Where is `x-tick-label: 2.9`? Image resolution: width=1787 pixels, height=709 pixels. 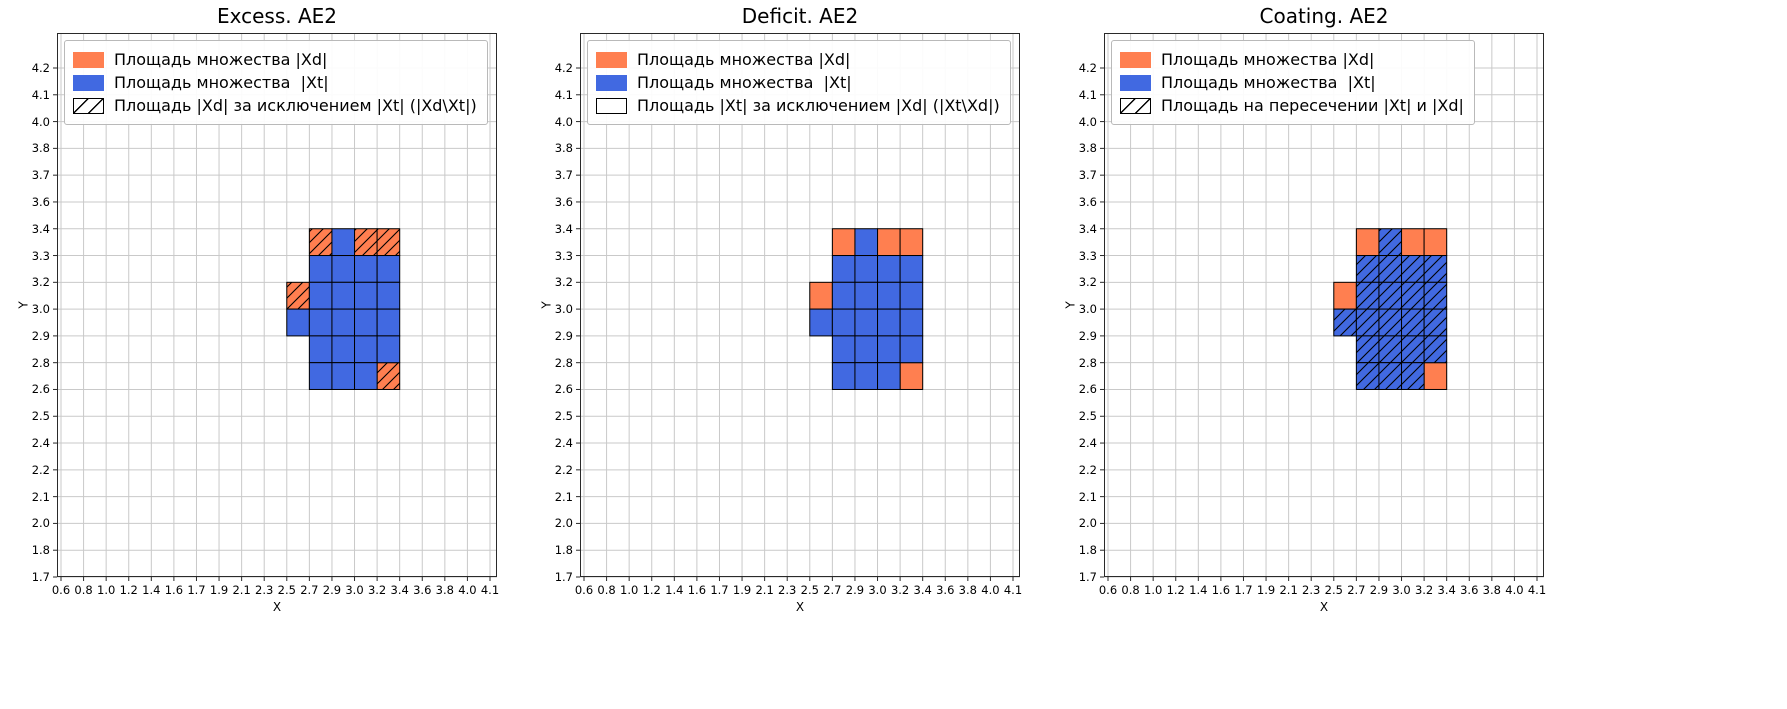 x-tick-label: 2.9 is located at coordinates (332, 590).